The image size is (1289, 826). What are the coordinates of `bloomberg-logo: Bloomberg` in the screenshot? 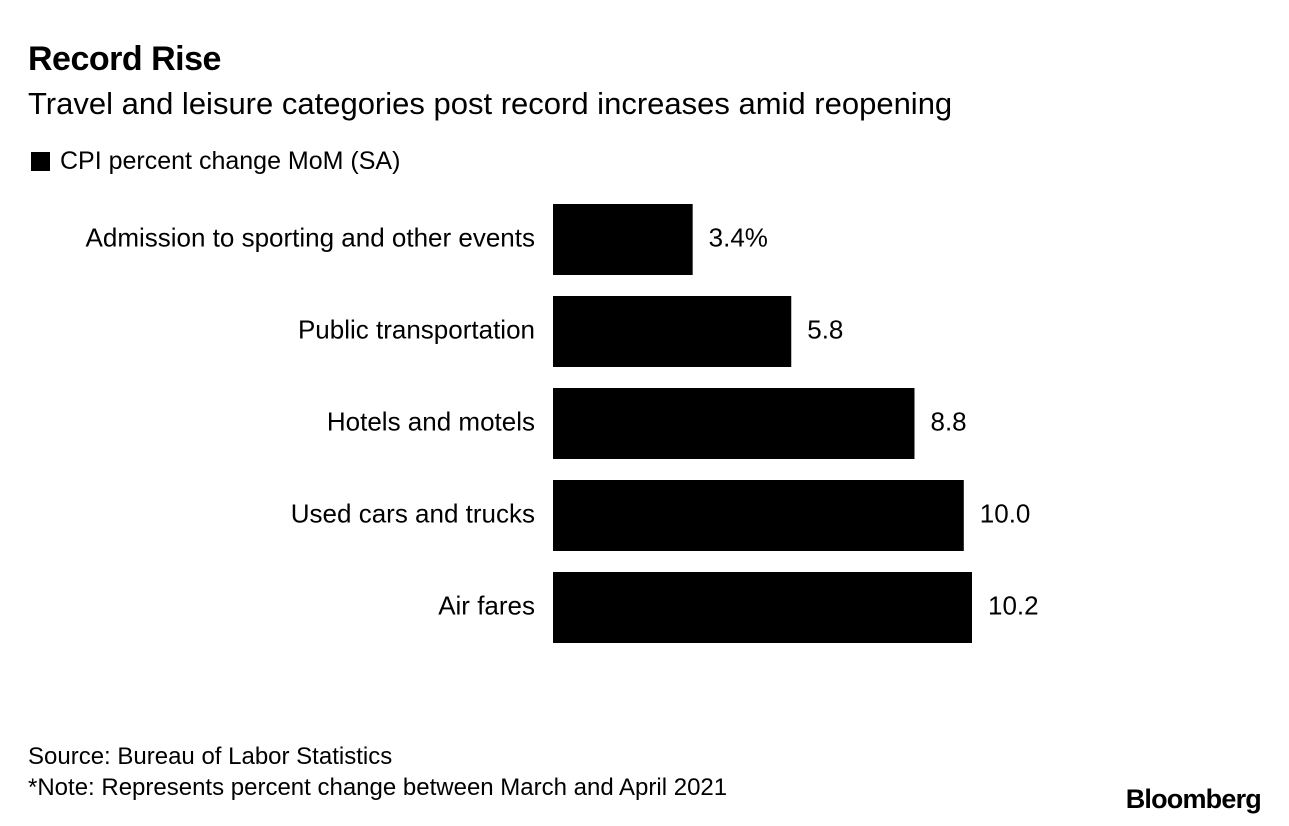 It's located at (1193, 799).